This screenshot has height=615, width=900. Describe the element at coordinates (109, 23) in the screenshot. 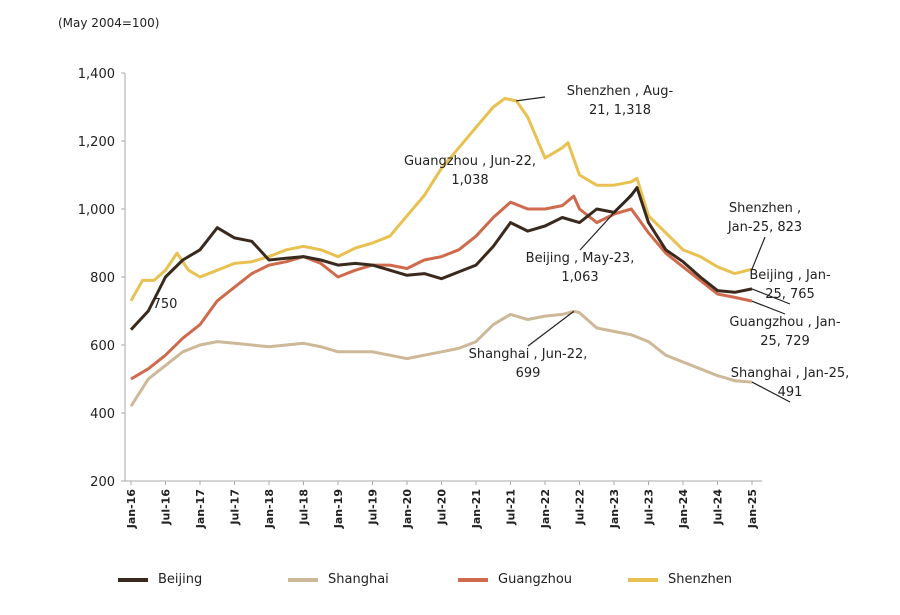

I see `y-axis-unit-label: (May 2004=100)` at that location.